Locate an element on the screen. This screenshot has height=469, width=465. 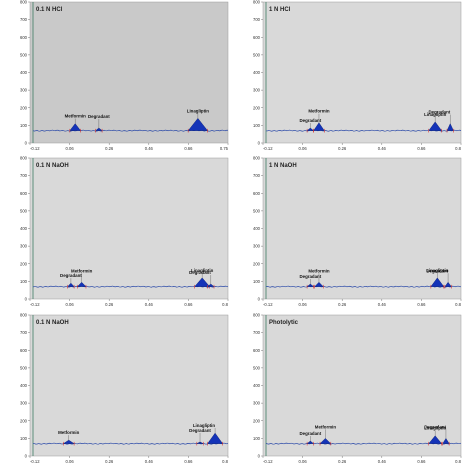
chart-title: 0.1 N HCl is located at coordinates (49, 10).